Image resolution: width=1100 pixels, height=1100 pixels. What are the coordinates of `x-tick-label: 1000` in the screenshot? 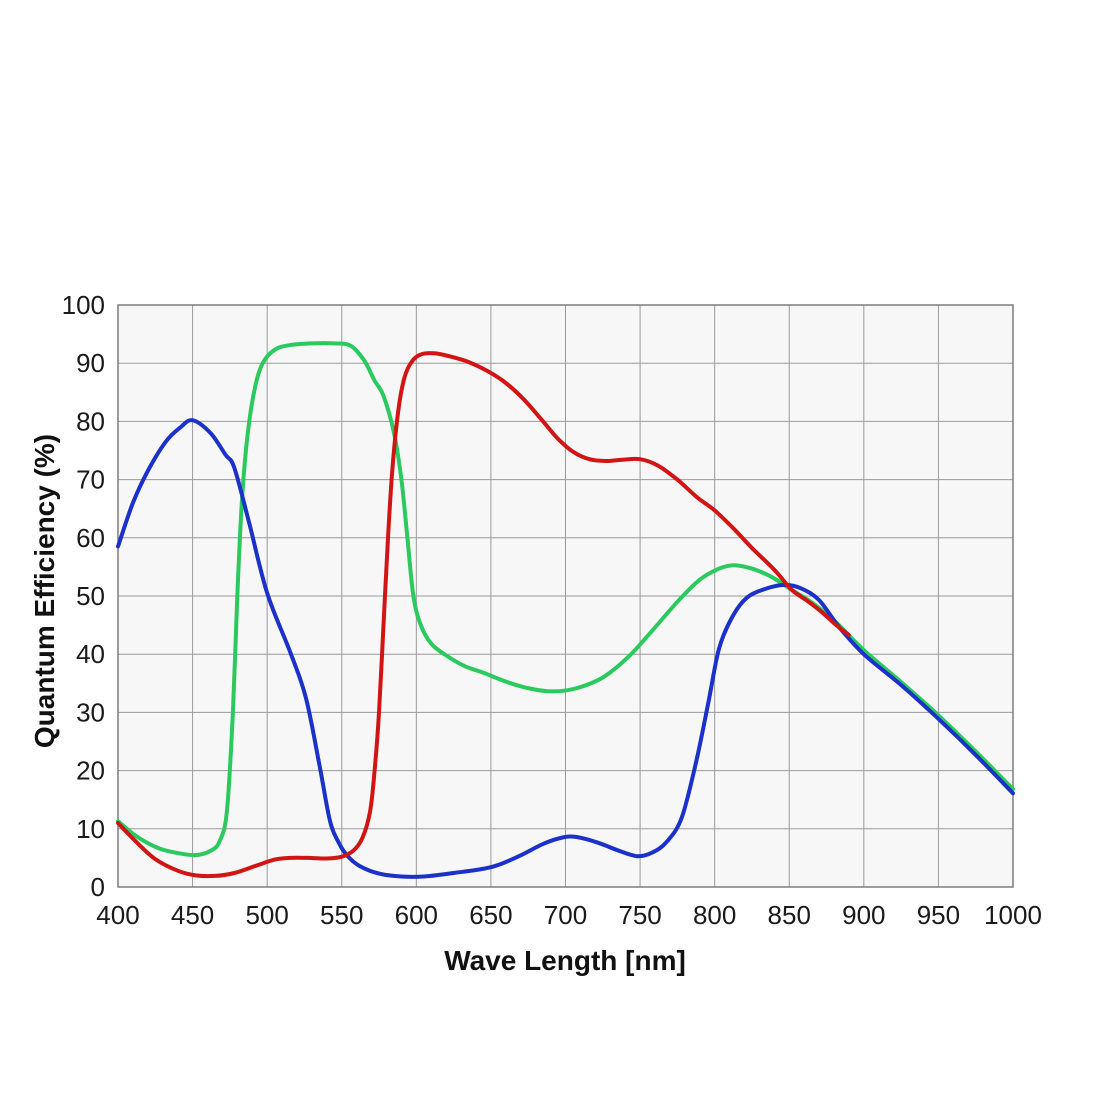 It's located at (1013, 915).